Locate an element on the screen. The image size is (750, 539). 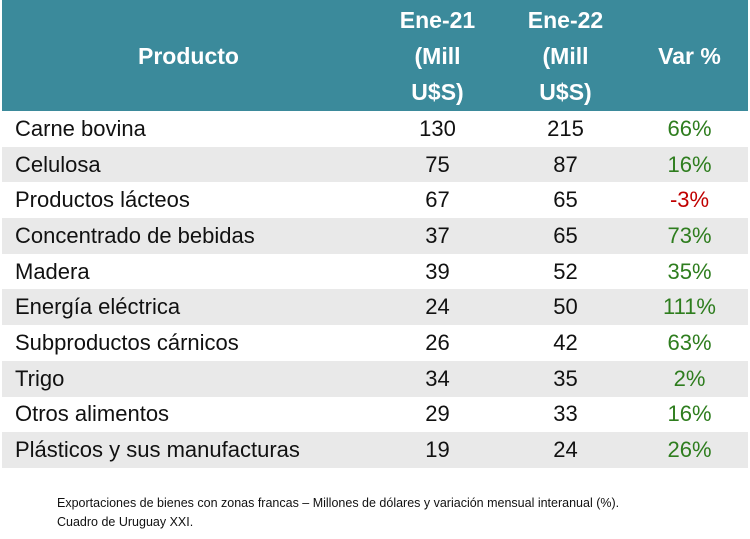
value-cell: 75 is located at coordinates (437, 164).